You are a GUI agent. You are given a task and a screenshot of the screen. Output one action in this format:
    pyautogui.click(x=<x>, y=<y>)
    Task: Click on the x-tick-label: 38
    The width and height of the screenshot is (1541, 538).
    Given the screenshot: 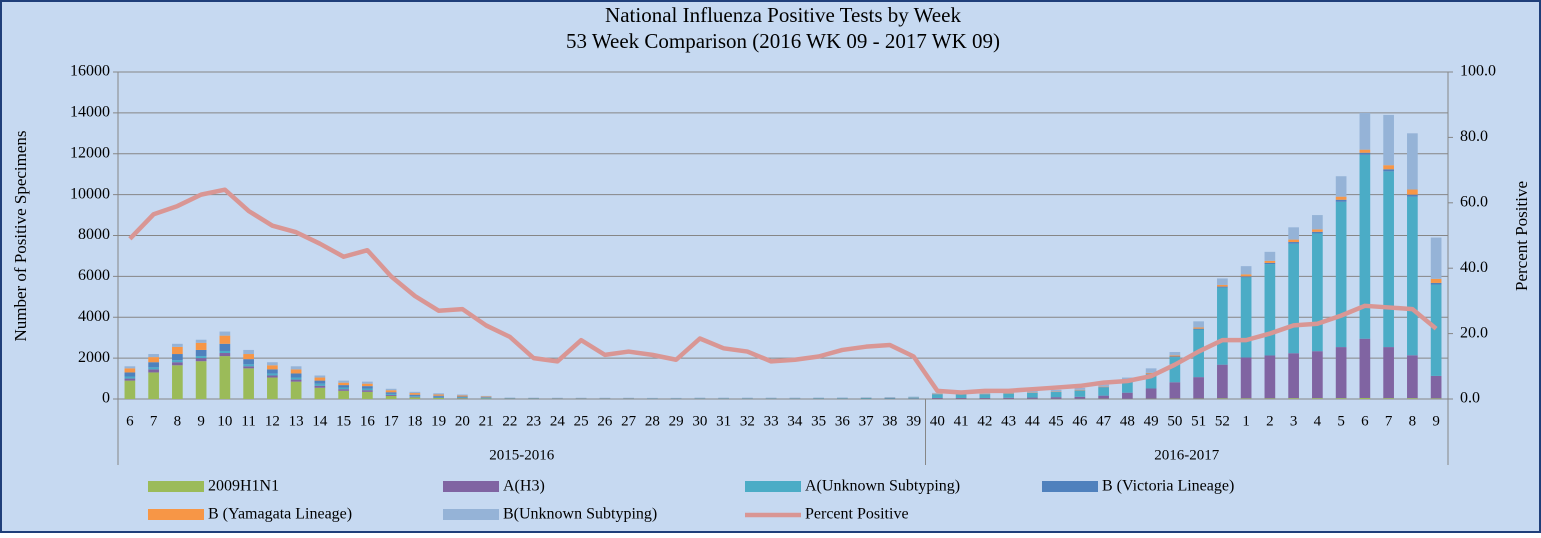 What is the action you would take?
    pyautogui.click(x=889, y=421)
    